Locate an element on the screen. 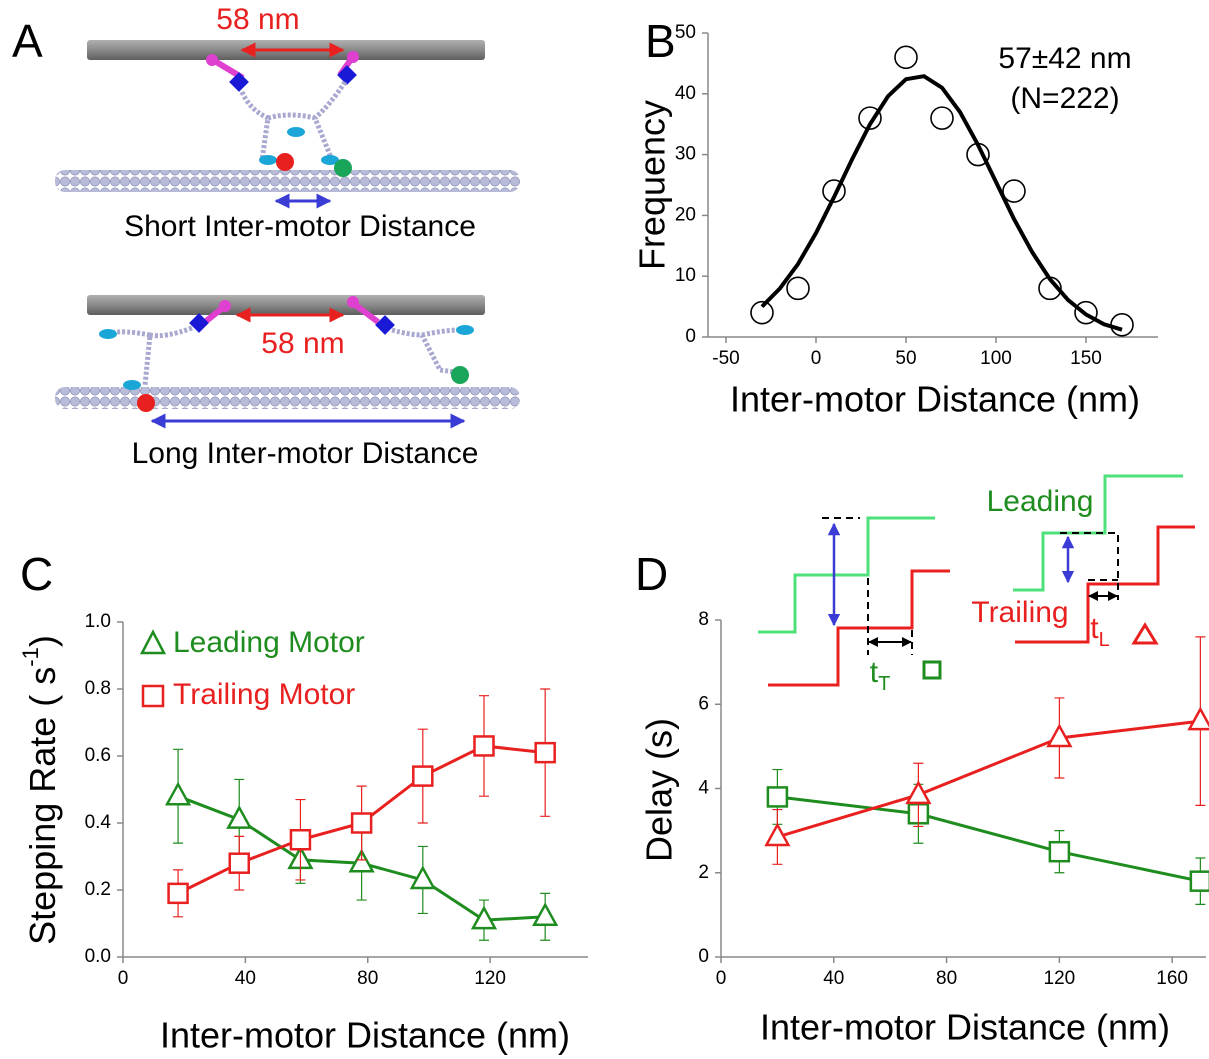 This screenshot has width=1209, height=1059. chain is located at coordinates (285, 355).